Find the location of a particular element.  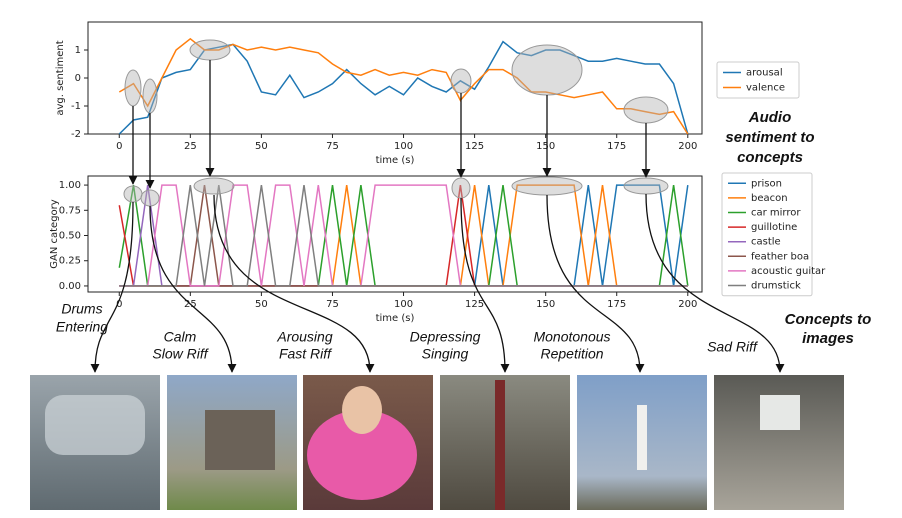

legend-label: beacon is located at coordinates (769, 198).